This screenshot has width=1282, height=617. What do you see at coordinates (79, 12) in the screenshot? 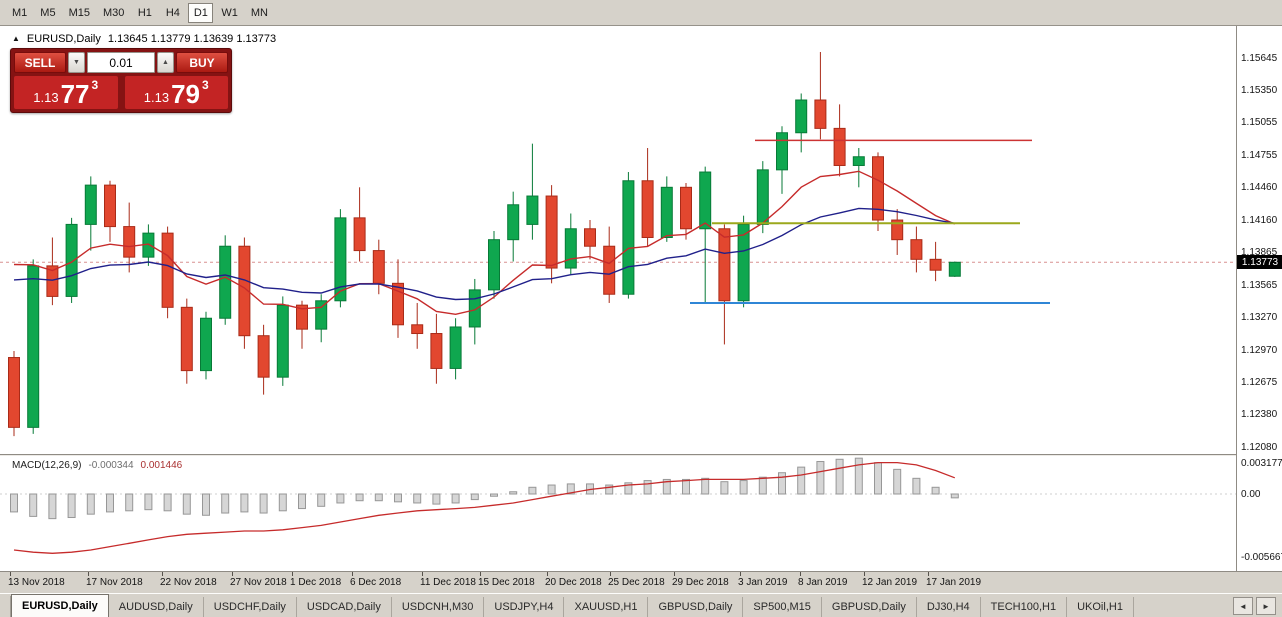
I see `timeframe-button-m15: M15` at bounding box center [79, 12].